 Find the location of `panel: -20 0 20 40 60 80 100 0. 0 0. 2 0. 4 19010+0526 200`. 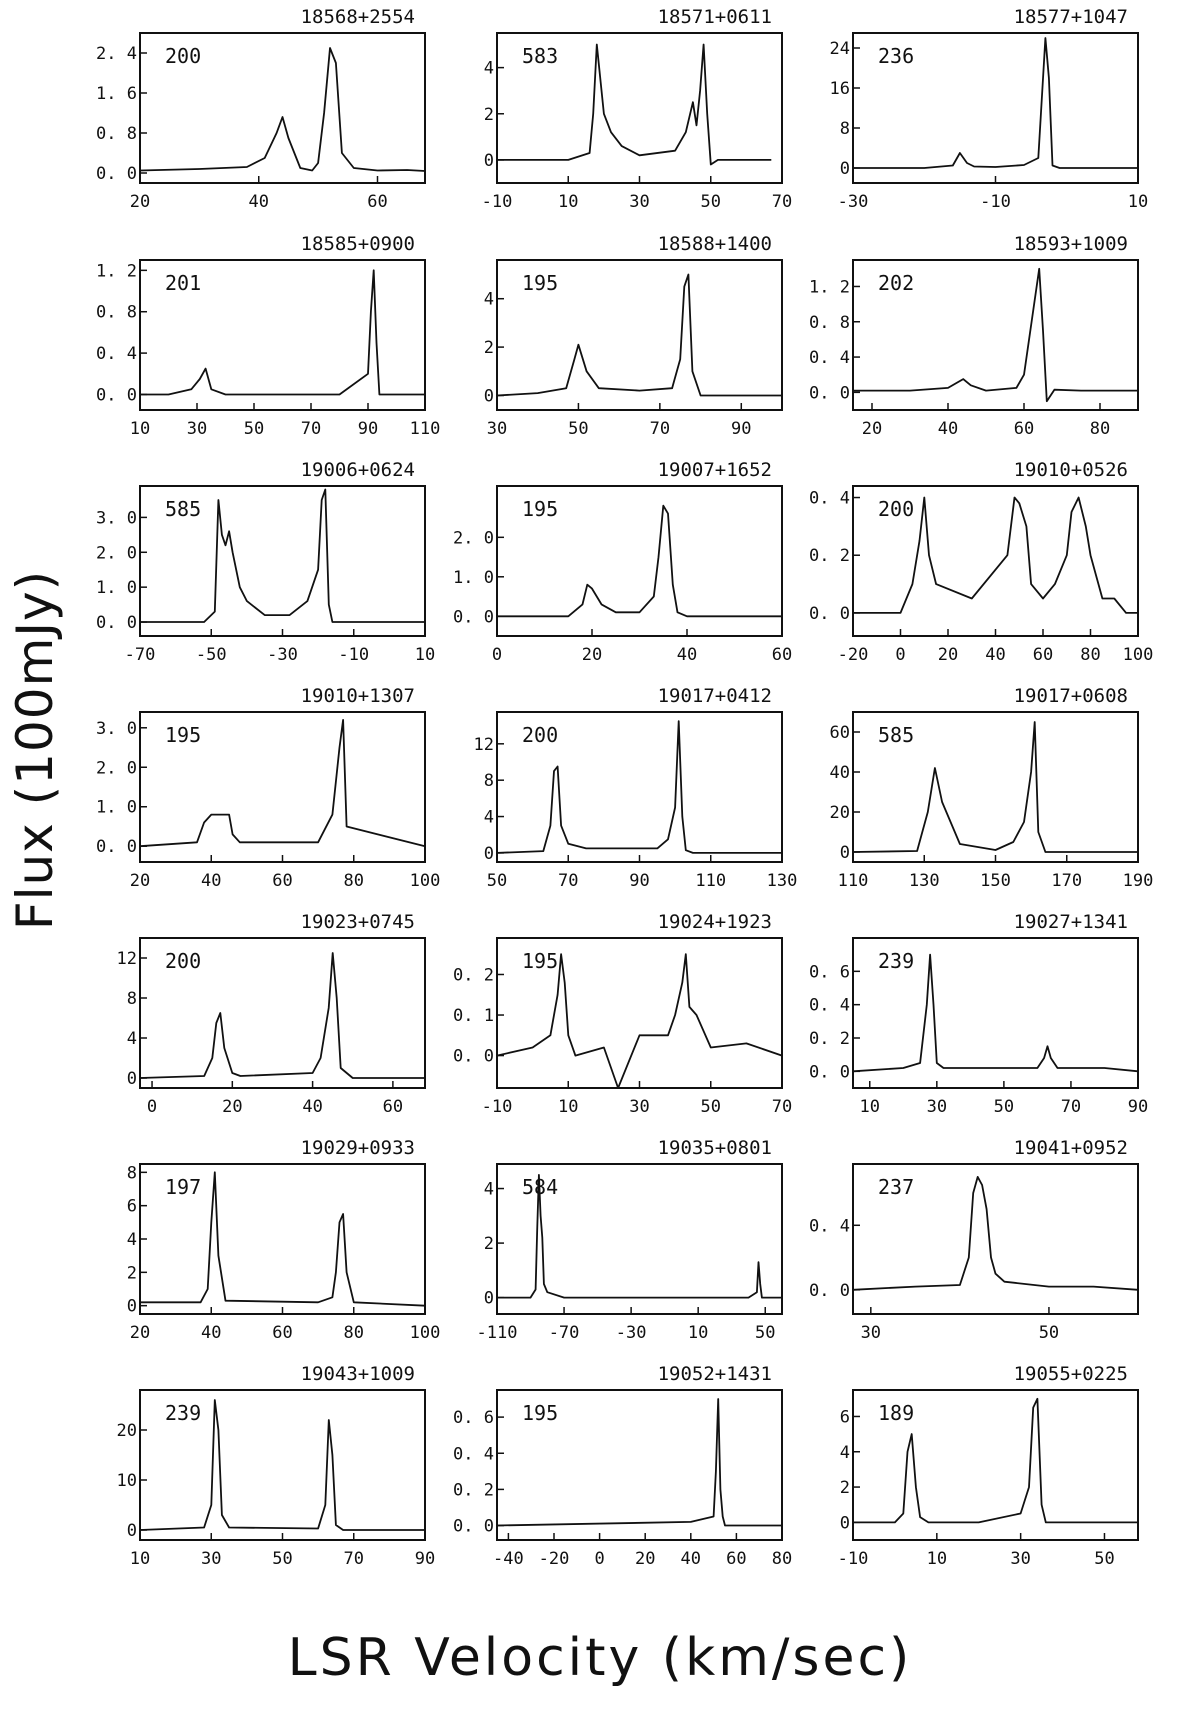

panel: -20 0 20 40 60 80 100 0. 0 0. 2 0. 4 19010+0526 200 is located at coordinates (981, 562).